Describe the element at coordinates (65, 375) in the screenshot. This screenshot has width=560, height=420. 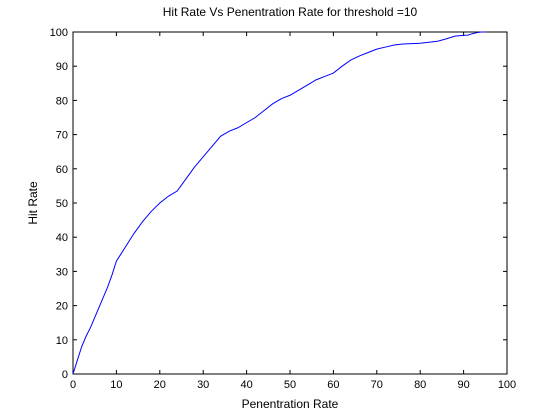
I see `y-tick-label: 0` at that location.